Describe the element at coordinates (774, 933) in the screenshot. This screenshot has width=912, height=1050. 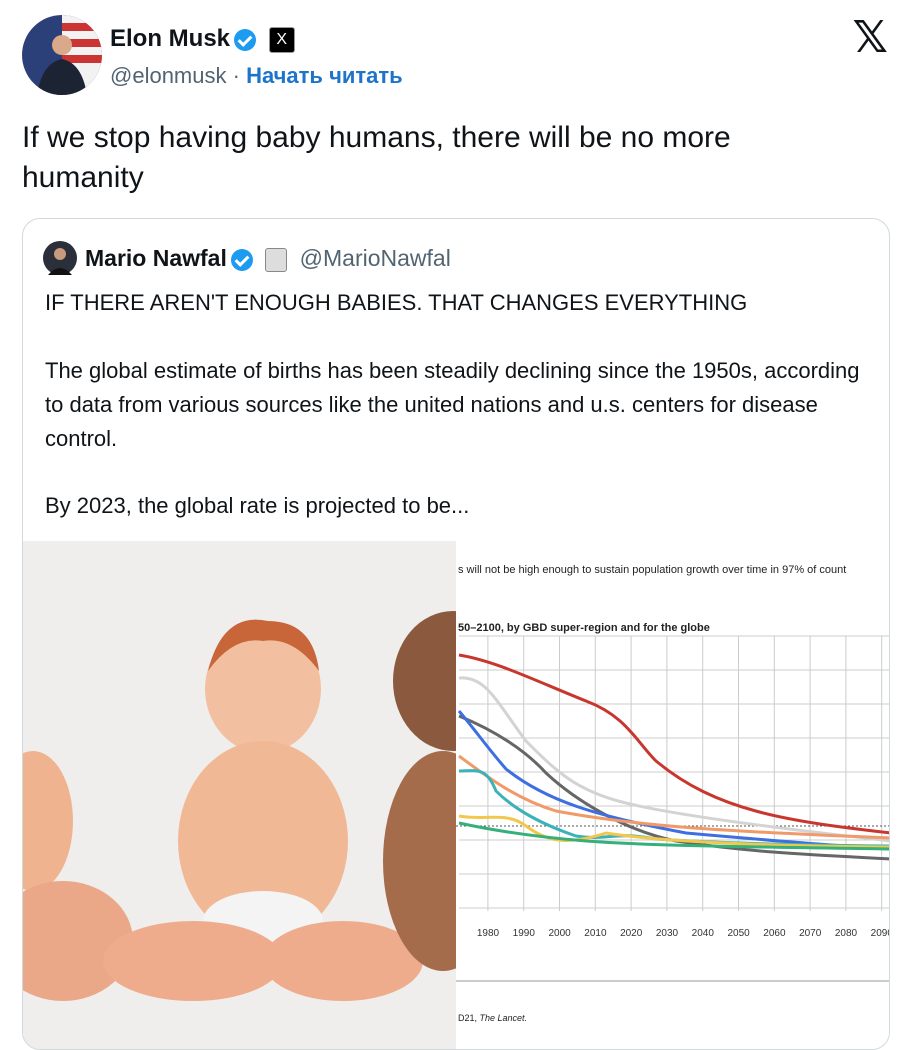
I see `x-tick-label: 2060` at that location.